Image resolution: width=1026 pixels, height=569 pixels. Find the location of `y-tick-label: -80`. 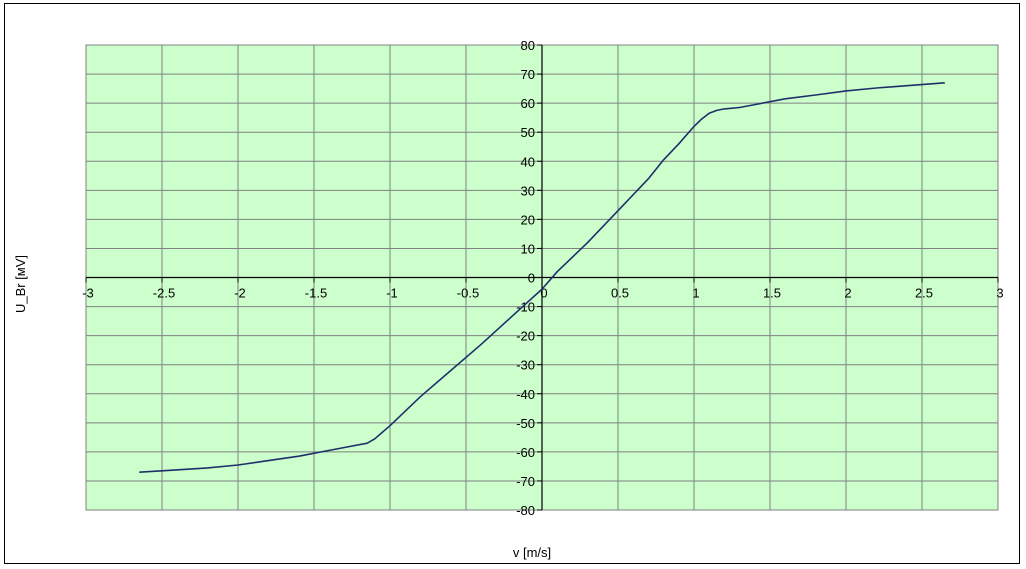

y-tick-label: -80 is located at coordinates (525, 510).